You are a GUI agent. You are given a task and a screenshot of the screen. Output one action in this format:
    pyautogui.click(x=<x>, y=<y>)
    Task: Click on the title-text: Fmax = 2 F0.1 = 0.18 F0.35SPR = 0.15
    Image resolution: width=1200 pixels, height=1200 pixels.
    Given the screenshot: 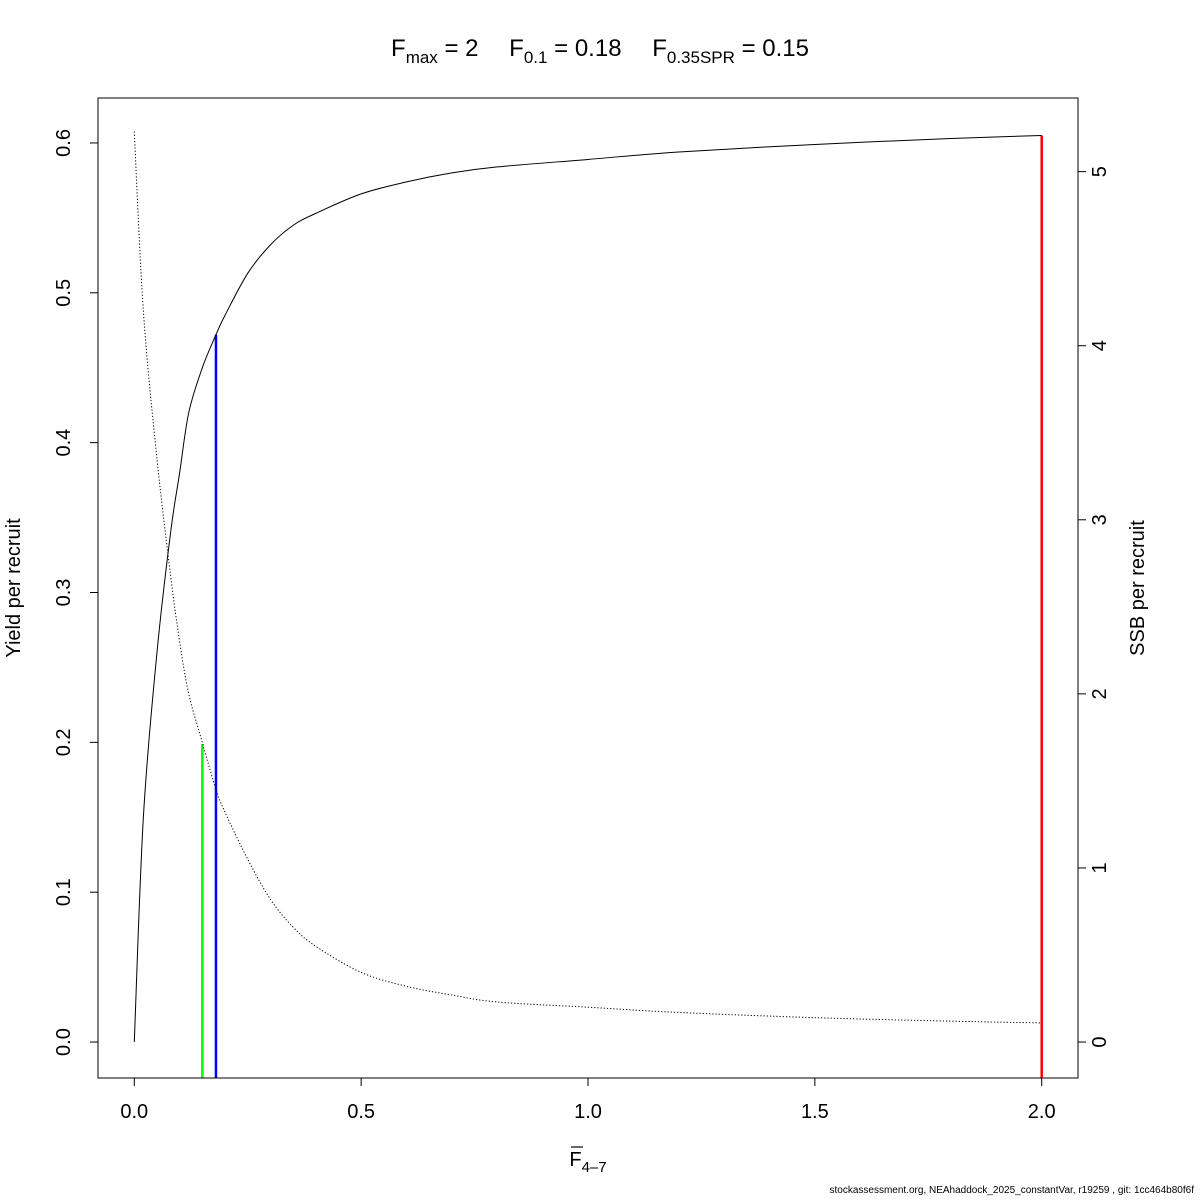 What is the action you would take?
    pyautogui.click(x=600, y=51)
    